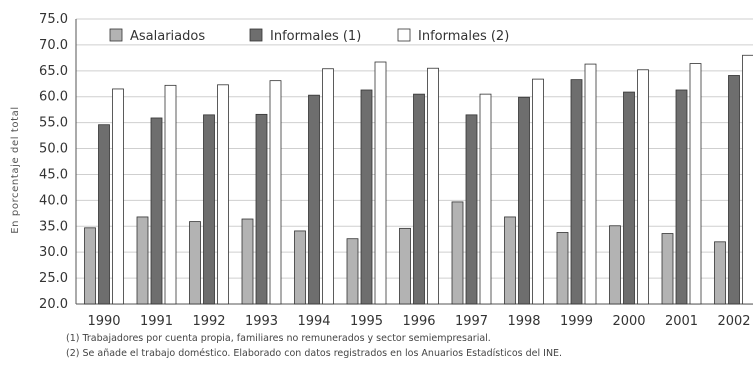 The width and height of the screenshot is (753, 365). I want to click on y-tick-label: 65.0, so click(53, 71).